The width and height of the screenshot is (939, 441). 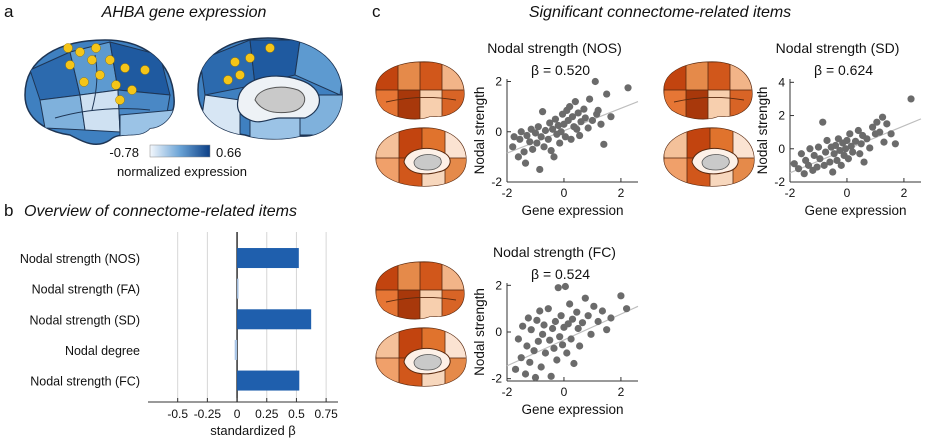 What do you see at coordinates (267, 414) in the screenshot?
I see `x-tick-label: 0.25` at bounding box center [267, 414].